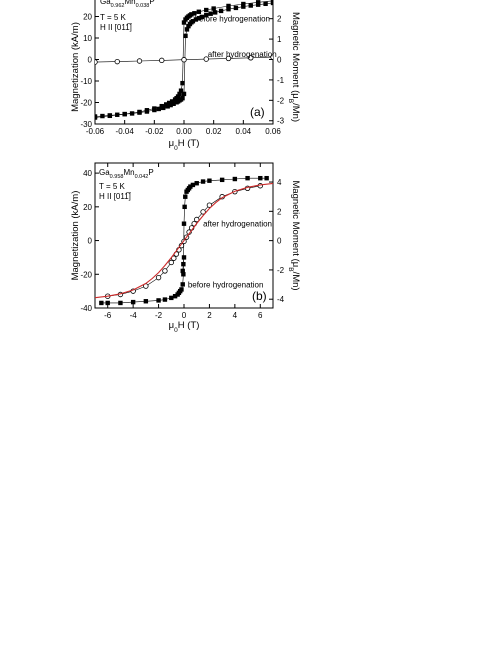 This screenshot has width=498, height=650. I want to click on fit-curve, so click(184, 240).